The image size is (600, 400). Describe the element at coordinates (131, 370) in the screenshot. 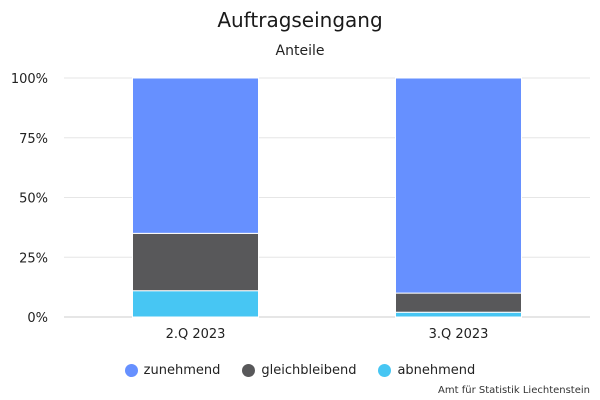

I see `legend-marker-zunehmend` at that location.